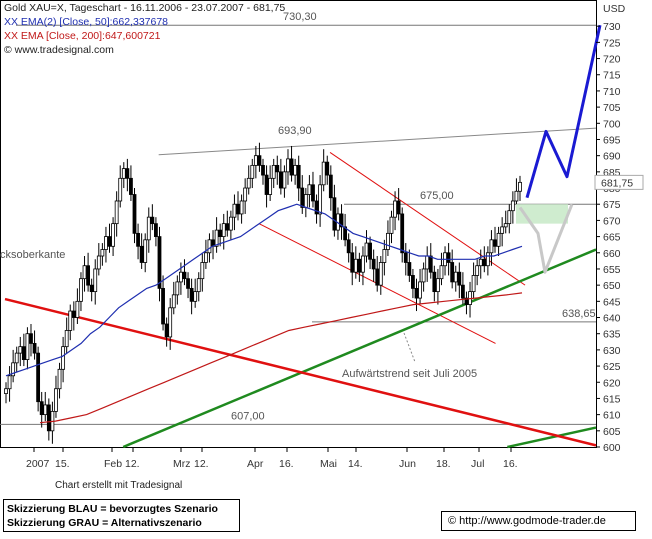  Describe the element at coordinates (377, 141) in the screenshot. I see `upper-grey-trendline` at that location.